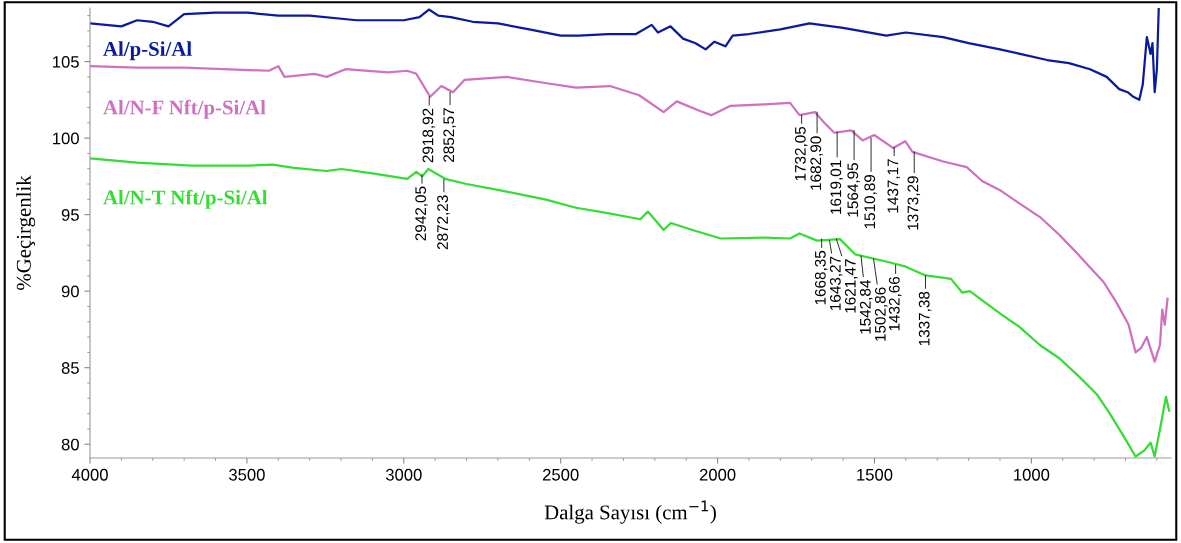 The width and height of the screenshot is (1181, 543). What do you see at coordinates (70, 368) in the screenshot?
I see `y-tick-label: 85` at bounding box center [70, 368].